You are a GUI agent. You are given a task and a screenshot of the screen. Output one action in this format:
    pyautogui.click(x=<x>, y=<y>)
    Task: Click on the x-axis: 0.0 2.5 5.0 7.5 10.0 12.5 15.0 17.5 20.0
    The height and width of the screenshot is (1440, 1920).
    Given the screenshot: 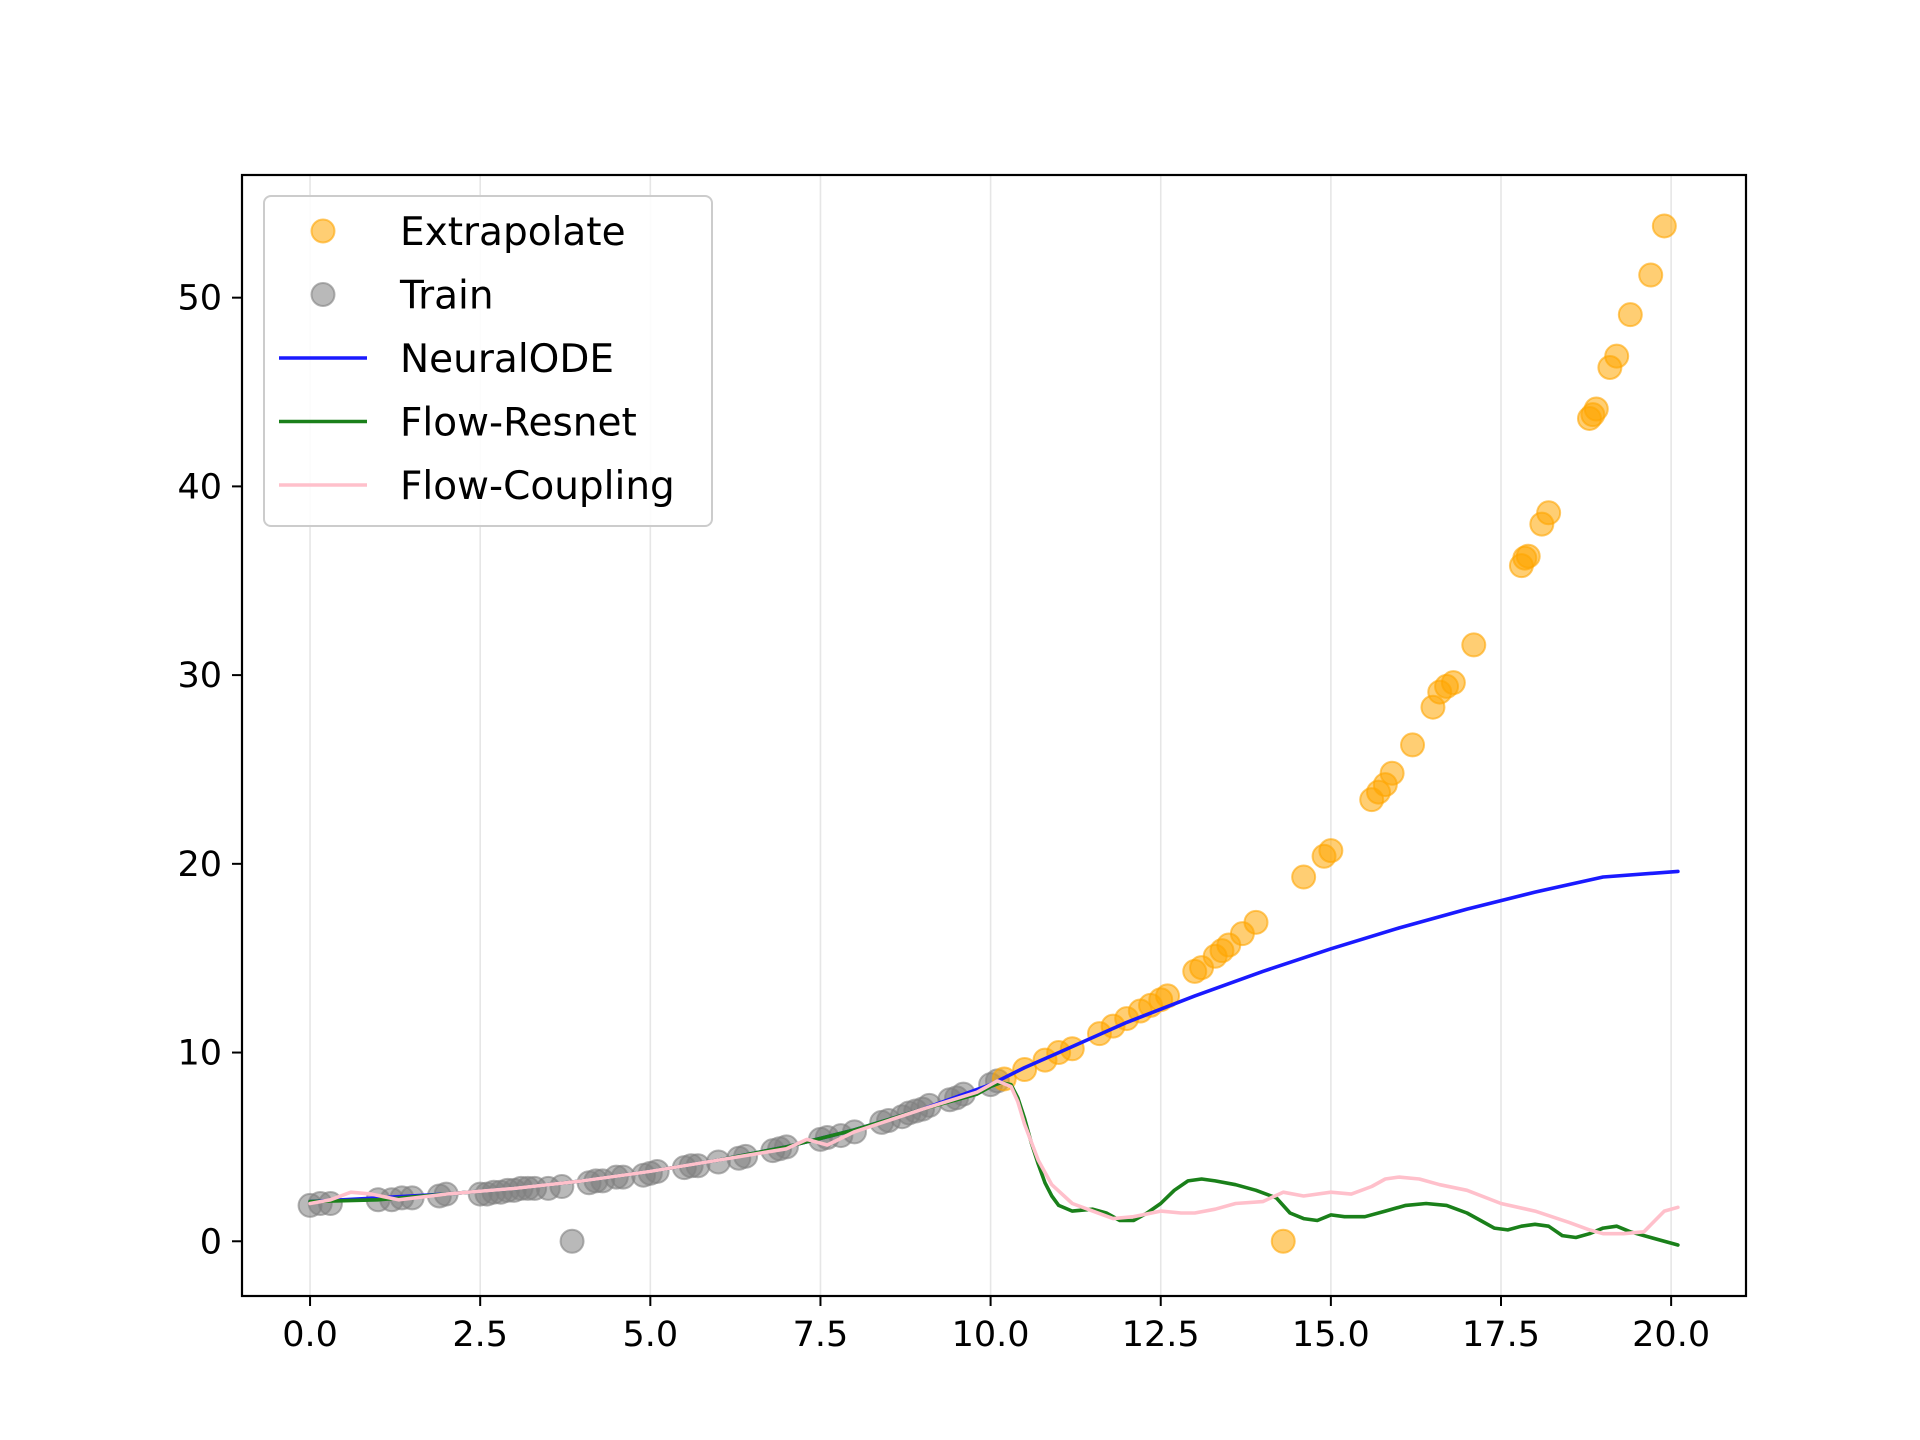 What is the action you would take?
    pyautogui.click(x=996, y=1325)
    